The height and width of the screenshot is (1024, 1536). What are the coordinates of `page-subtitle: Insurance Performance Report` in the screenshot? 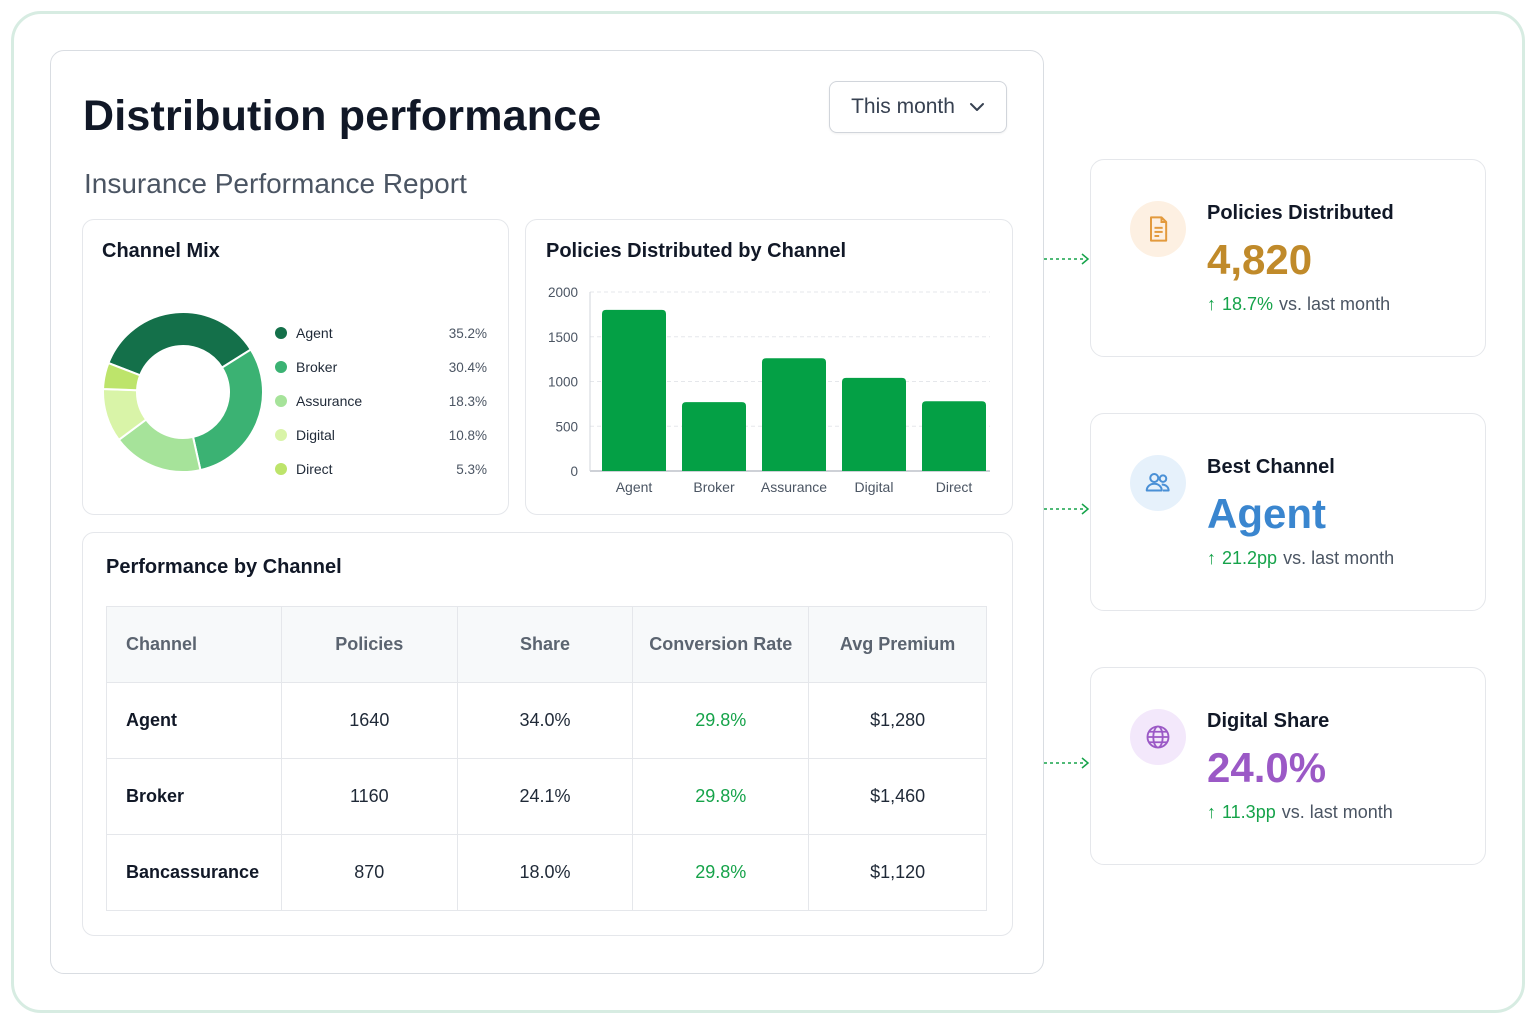 It's located at (275, 183).